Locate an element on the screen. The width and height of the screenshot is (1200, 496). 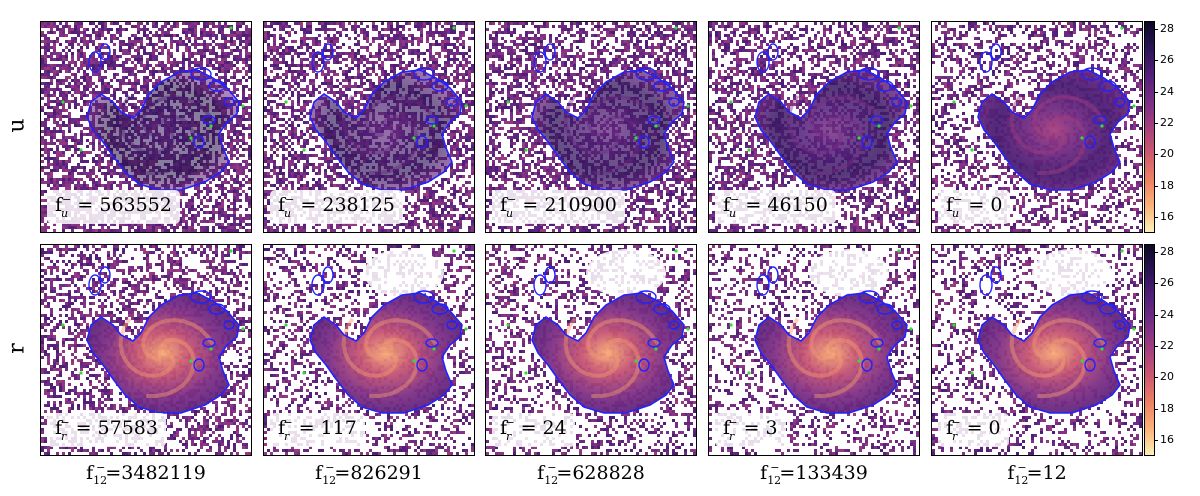
column-caption-5: f12−=12 is located at coordinates (1037, 474).